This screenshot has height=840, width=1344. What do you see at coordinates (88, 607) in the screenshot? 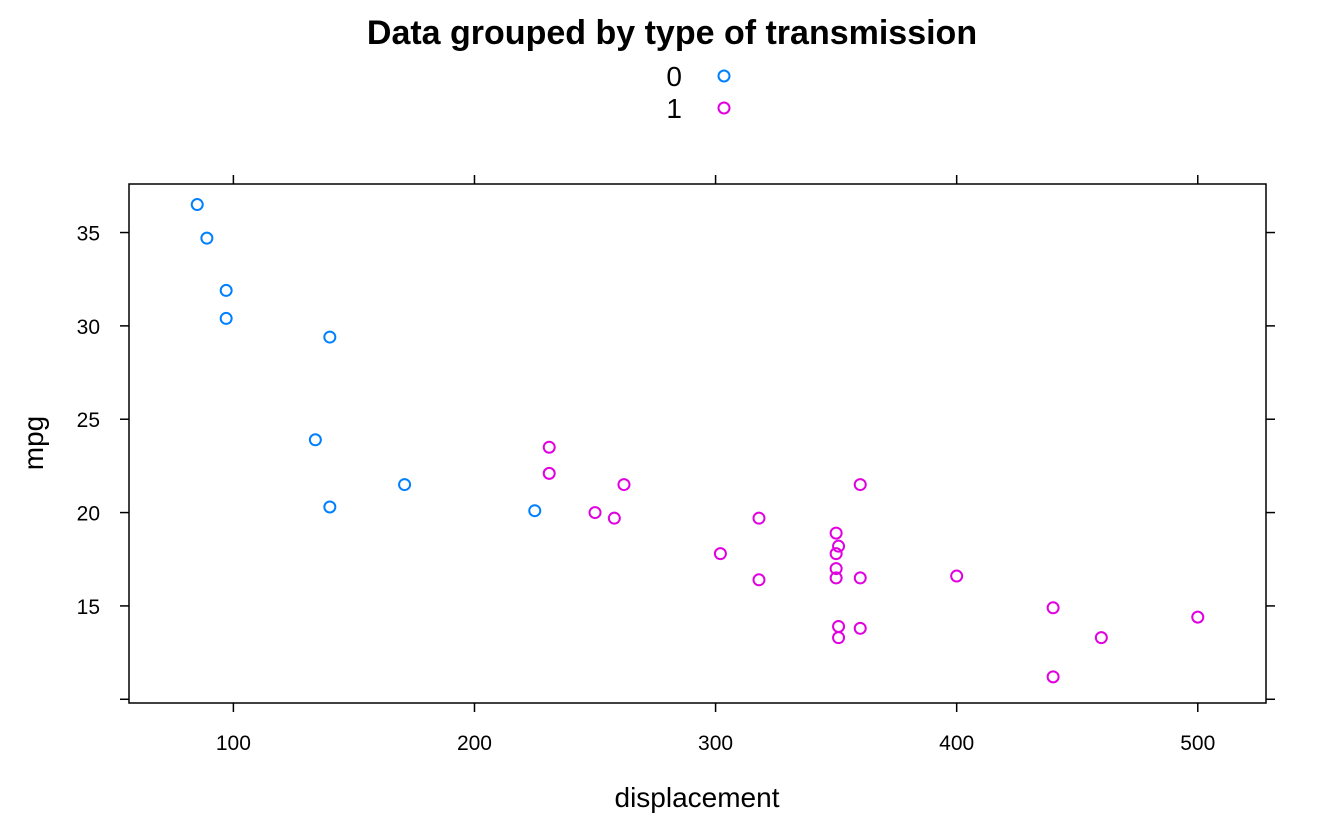
I see `y-tick-label: 15` at bounding box center [88, 607].